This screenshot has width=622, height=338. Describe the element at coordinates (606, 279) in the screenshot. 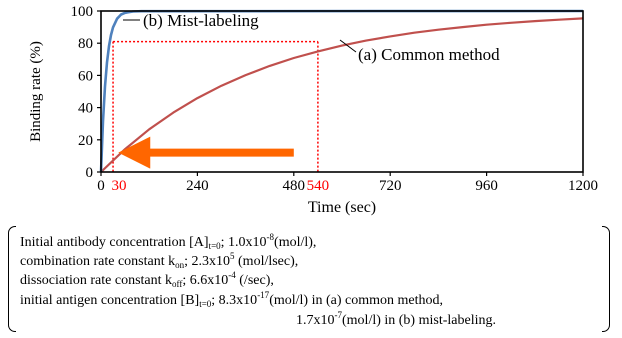

I see `note-right-bracket` at that location.